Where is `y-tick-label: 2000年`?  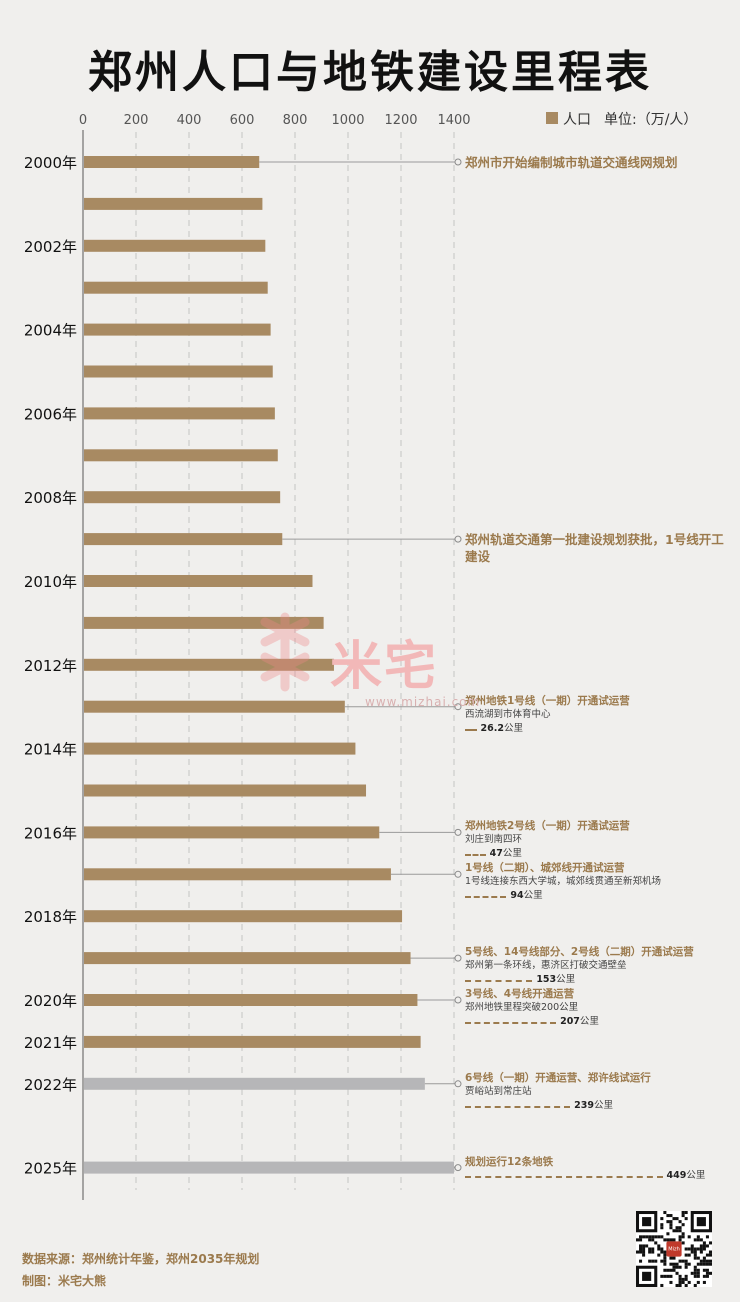 y-tick-label: 2000年 is located at coordinates (50, 163).